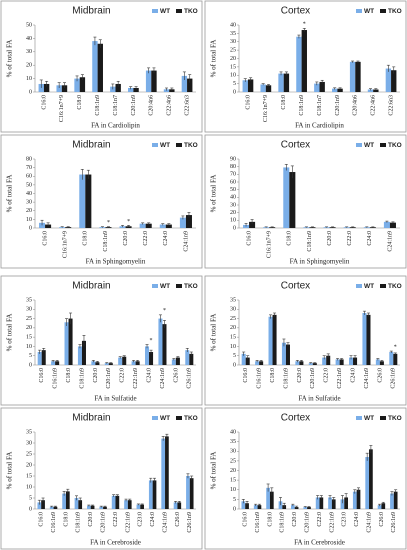 The height and width of the screenshot is (550, 407). I want to click on x-tick-label: C16:1n7+9, so click(266, 108).